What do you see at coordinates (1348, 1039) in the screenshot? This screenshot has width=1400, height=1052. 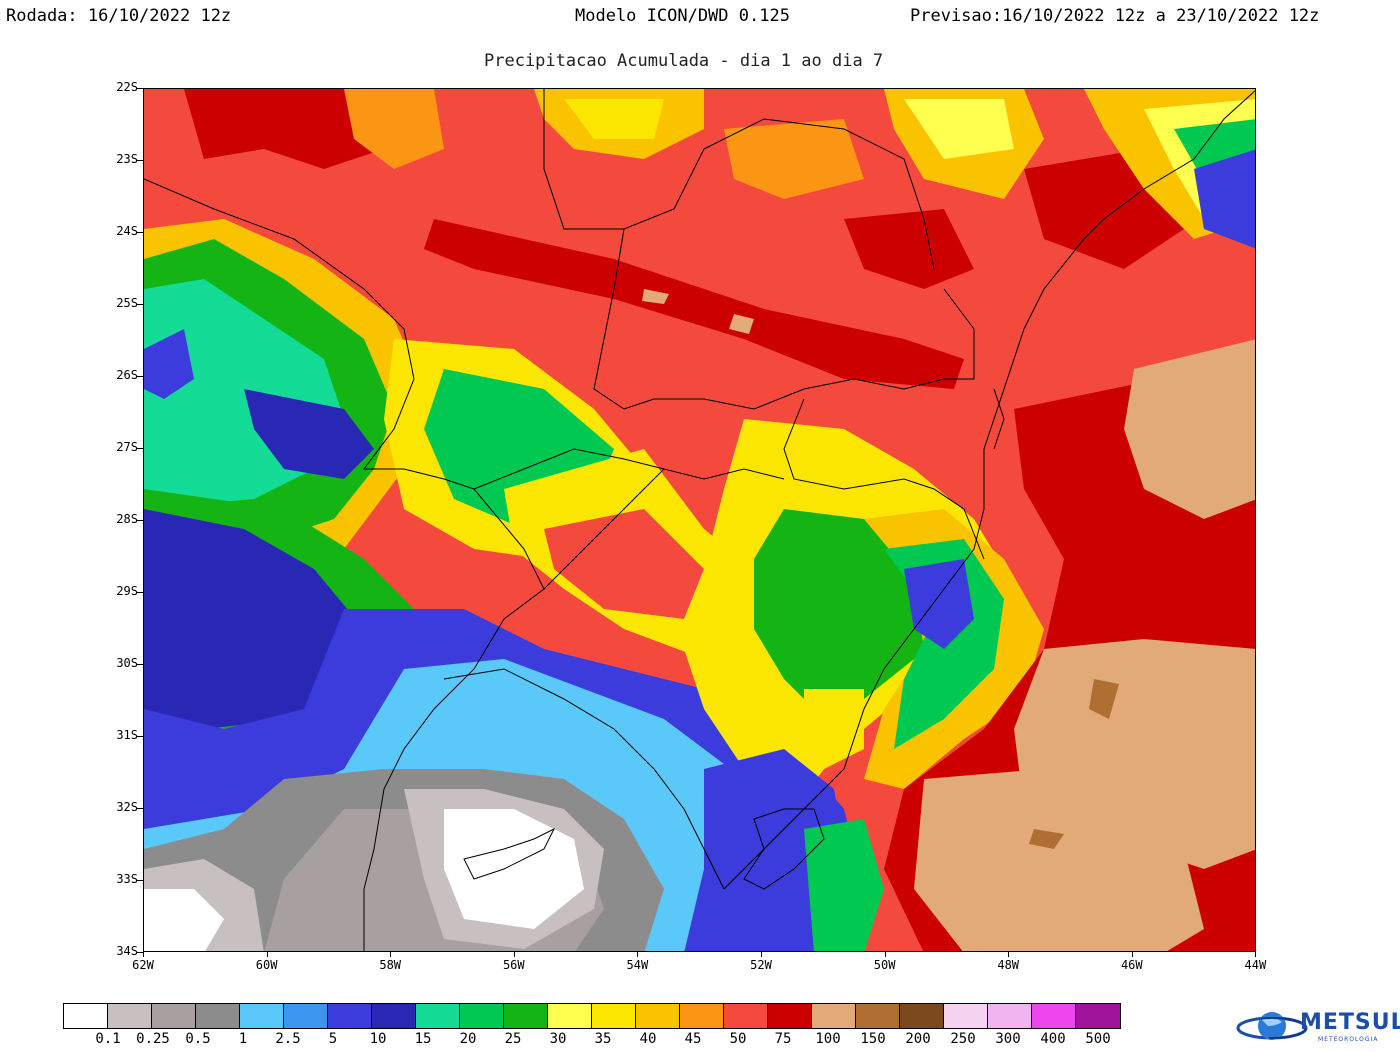 I see `logo-subtitle: METEOROLOGIA` at bounding box center [1348, 1039].